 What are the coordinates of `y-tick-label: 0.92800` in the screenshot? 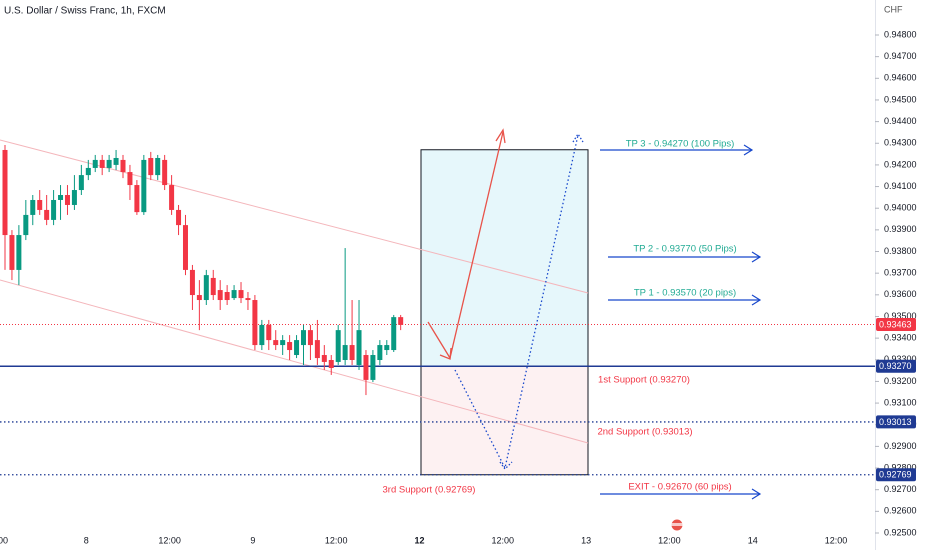 It's located at (900, 467).